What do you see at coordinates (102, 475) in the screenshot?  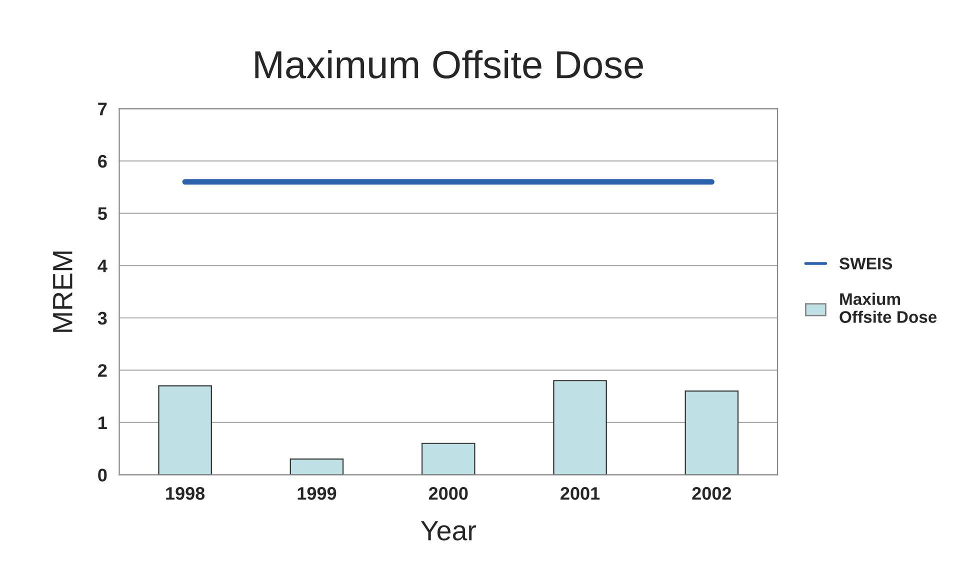 I see `y-tick-label: 0` at bounding box center [102, 475].